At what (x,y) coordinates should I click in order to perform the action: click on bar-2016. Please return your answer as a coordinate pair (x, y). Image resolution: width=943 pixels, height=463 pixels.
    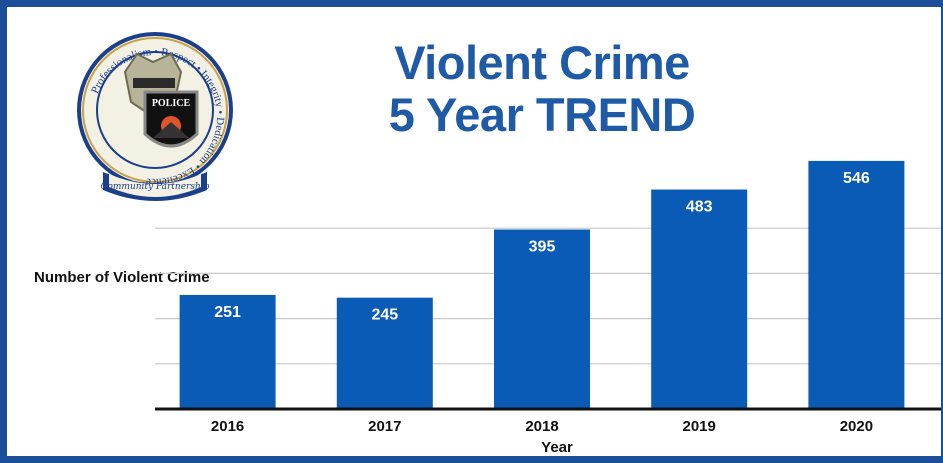
    Looking at the image, I should click on (227, 351).